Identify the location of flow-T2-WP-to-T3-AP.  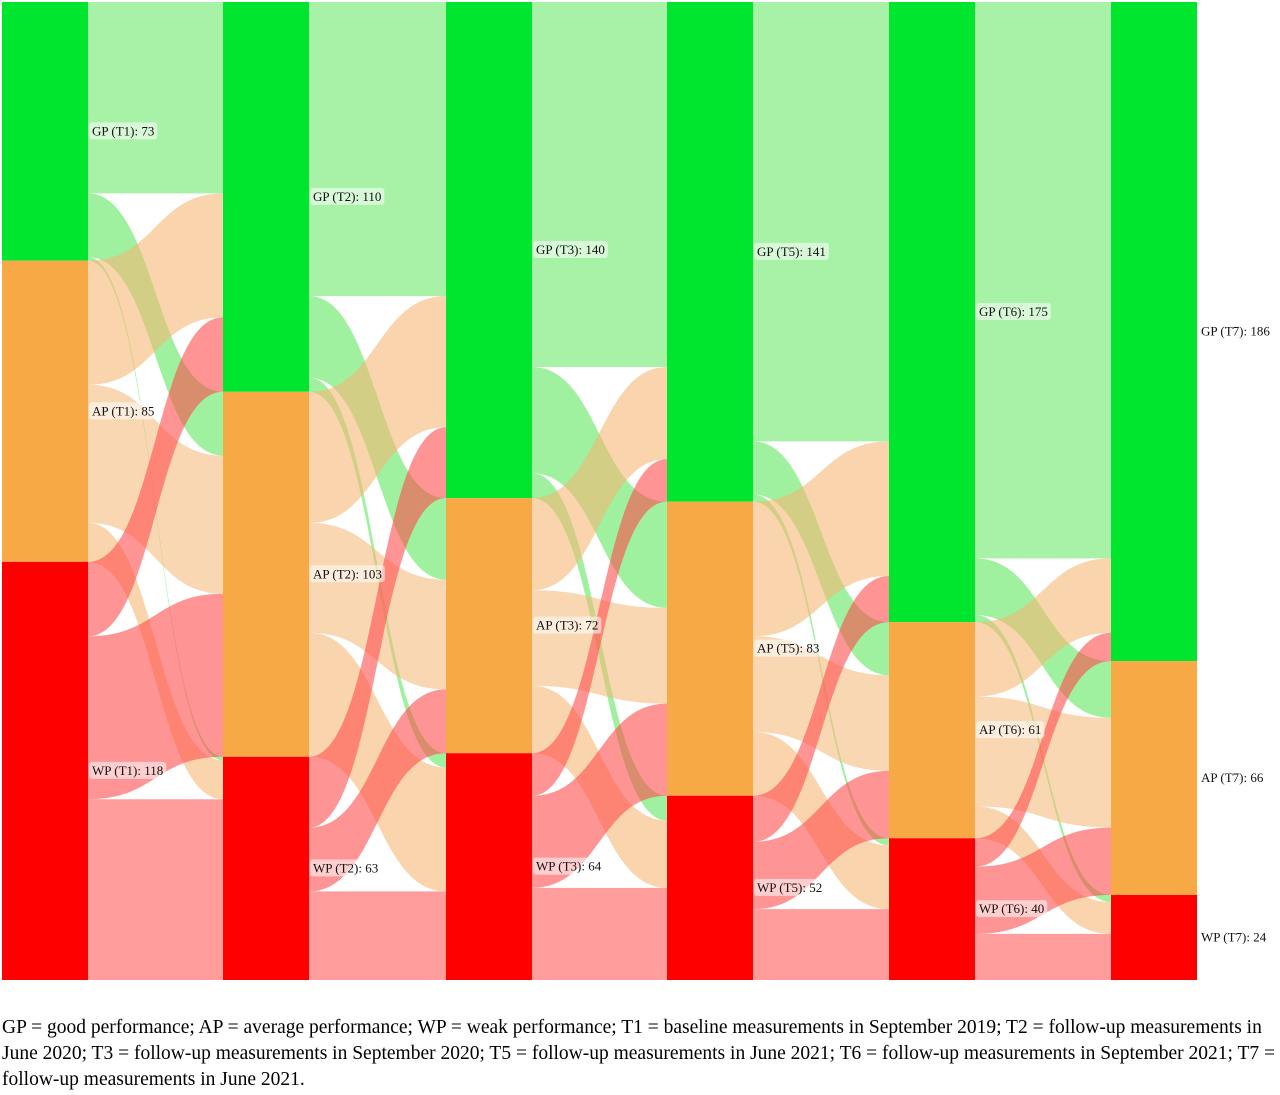
(377, 790).